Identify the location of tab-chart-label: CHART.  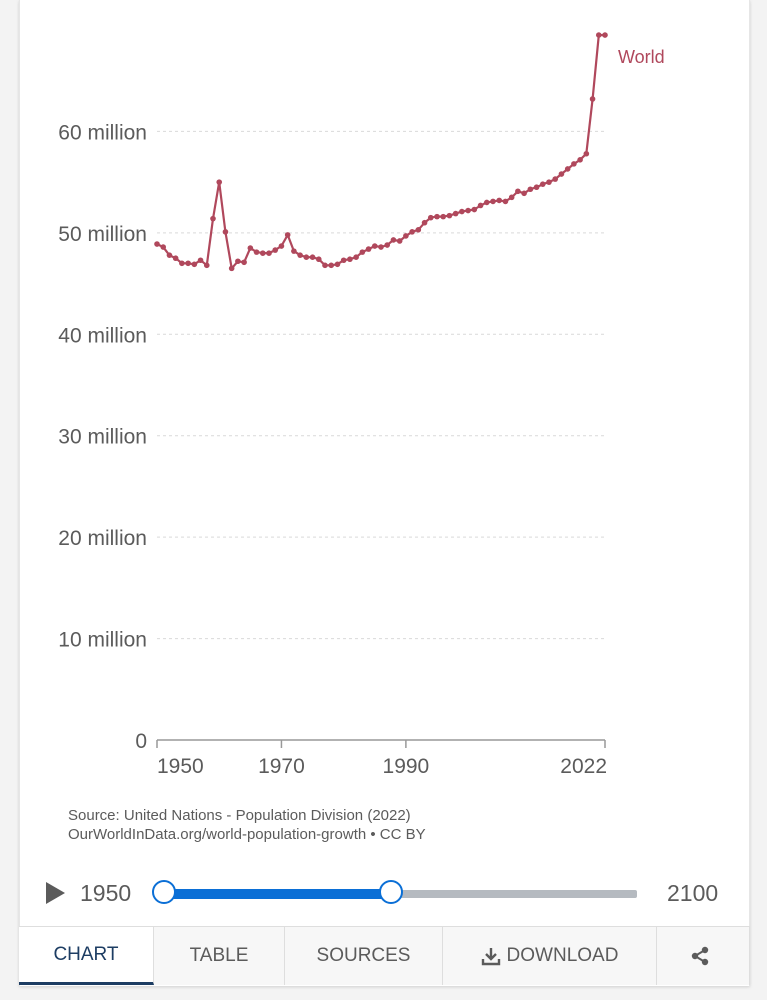
(86, 954).